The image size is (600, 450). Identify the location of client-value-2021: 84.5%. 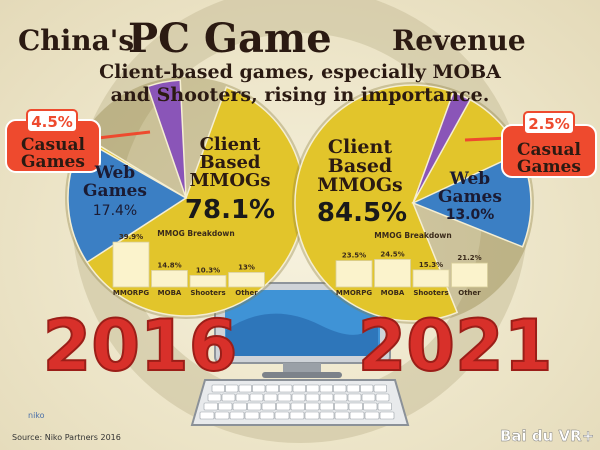
(362, 213).